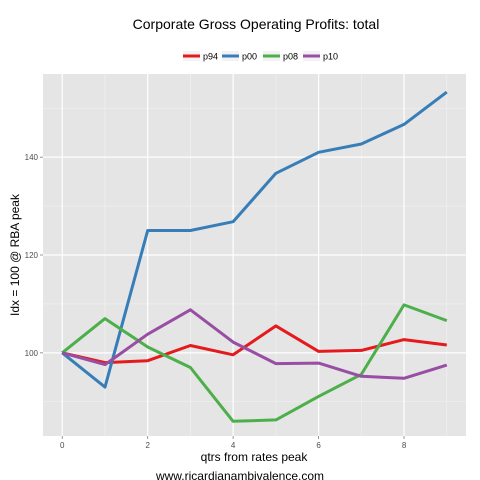 The height and width of the screenshot is (480, 480). I want to click on y-tick-label: 100, so click(32, 353).